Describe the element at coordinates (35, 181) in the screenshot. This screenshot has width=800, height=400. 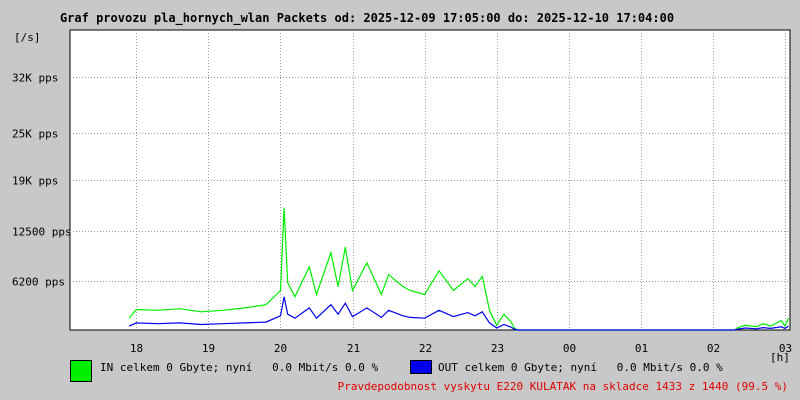
I see `y-tick-label: 19K pps` at that location.